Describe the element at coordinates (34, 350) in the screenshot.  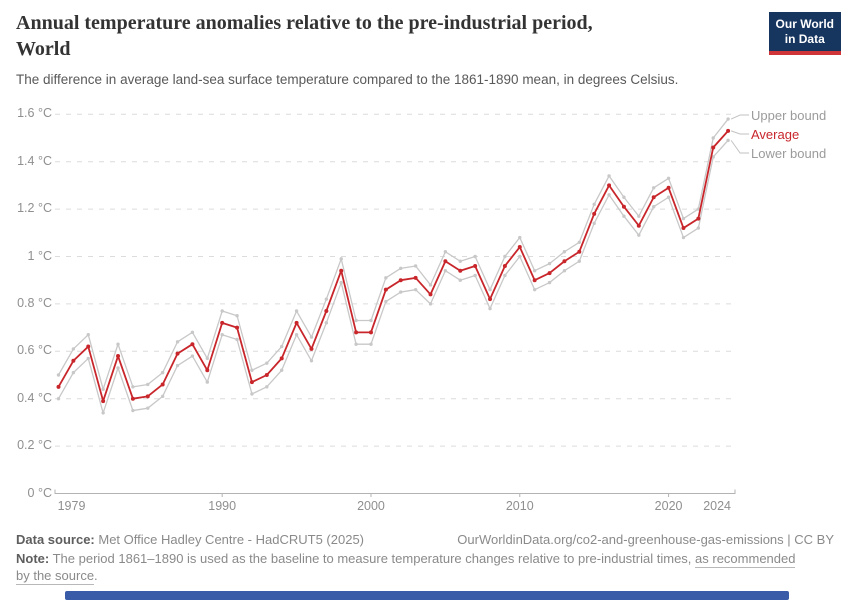
I see `y-axis-tick-label: 0.6 °C` at that location.